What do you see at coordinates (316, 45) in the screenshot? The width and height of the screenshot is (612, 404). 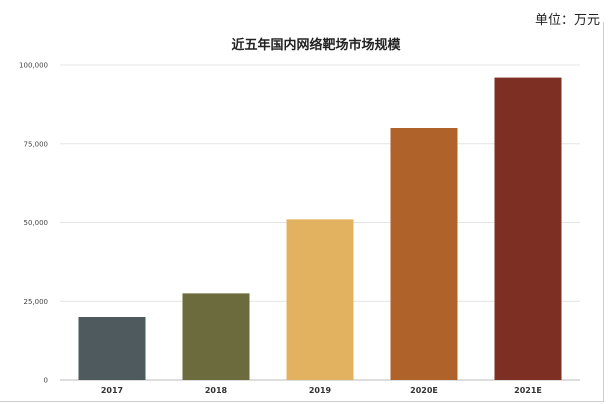 I see `chart-title: 近五年国内网络靶场市场规模` at bounding box center [316, 45].